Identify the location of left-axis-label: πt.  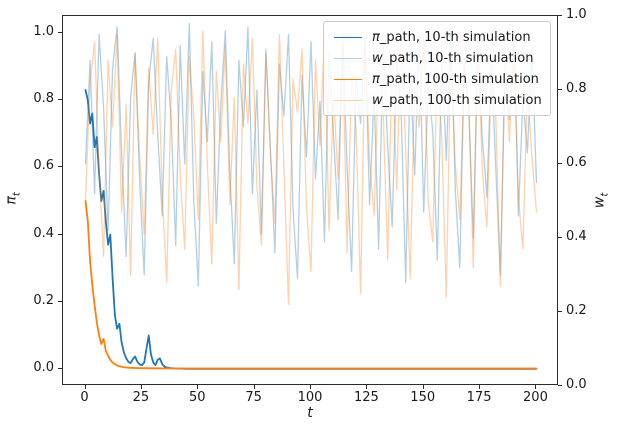
(13, 198).